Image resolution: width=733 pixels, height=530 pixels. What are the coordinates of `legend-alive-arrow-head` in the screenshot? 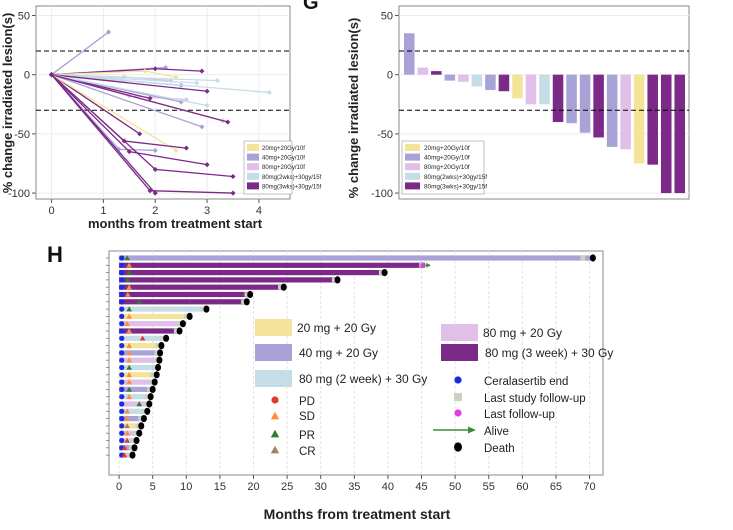 It's located at (472, 430).